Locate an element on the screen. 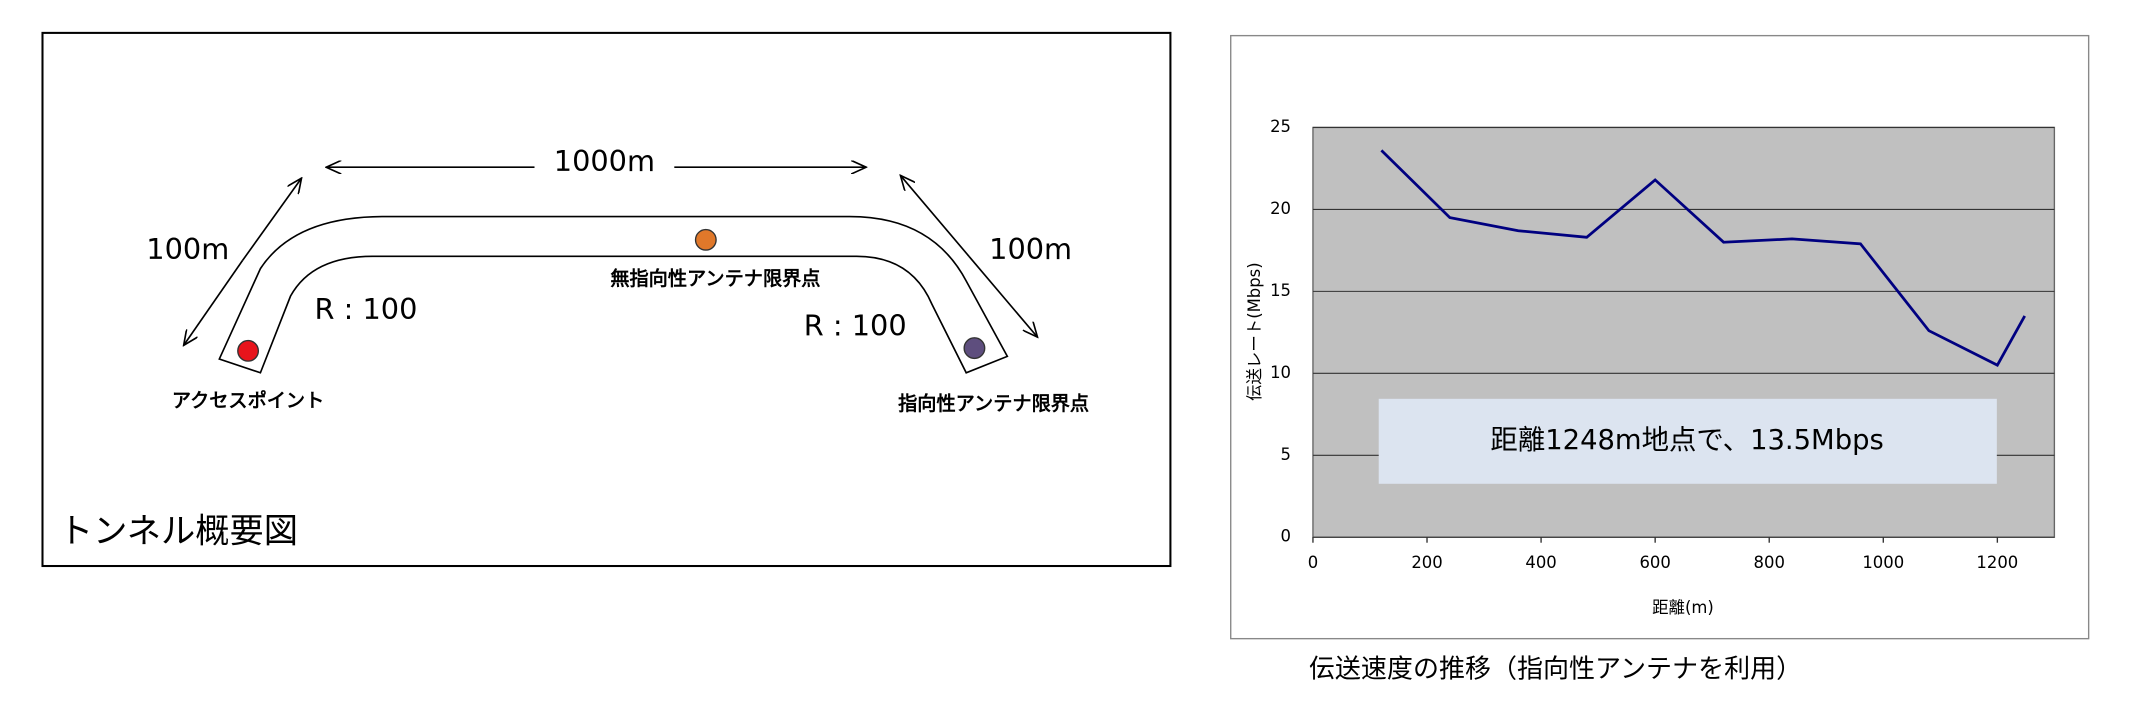  y-tick-label: 15 is located at coordinates (1280, 290).